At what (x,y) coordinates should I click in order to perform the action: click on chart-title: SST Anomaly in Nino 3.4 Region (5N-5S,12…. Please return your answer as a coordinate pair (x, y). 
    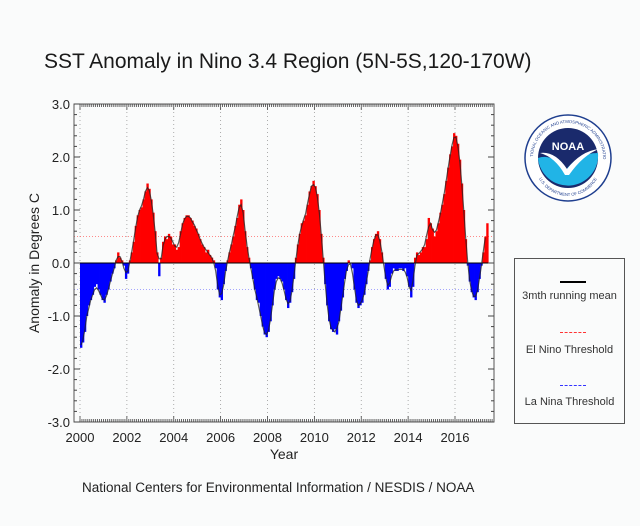
    Looking at the image, I should click on (288, 61).